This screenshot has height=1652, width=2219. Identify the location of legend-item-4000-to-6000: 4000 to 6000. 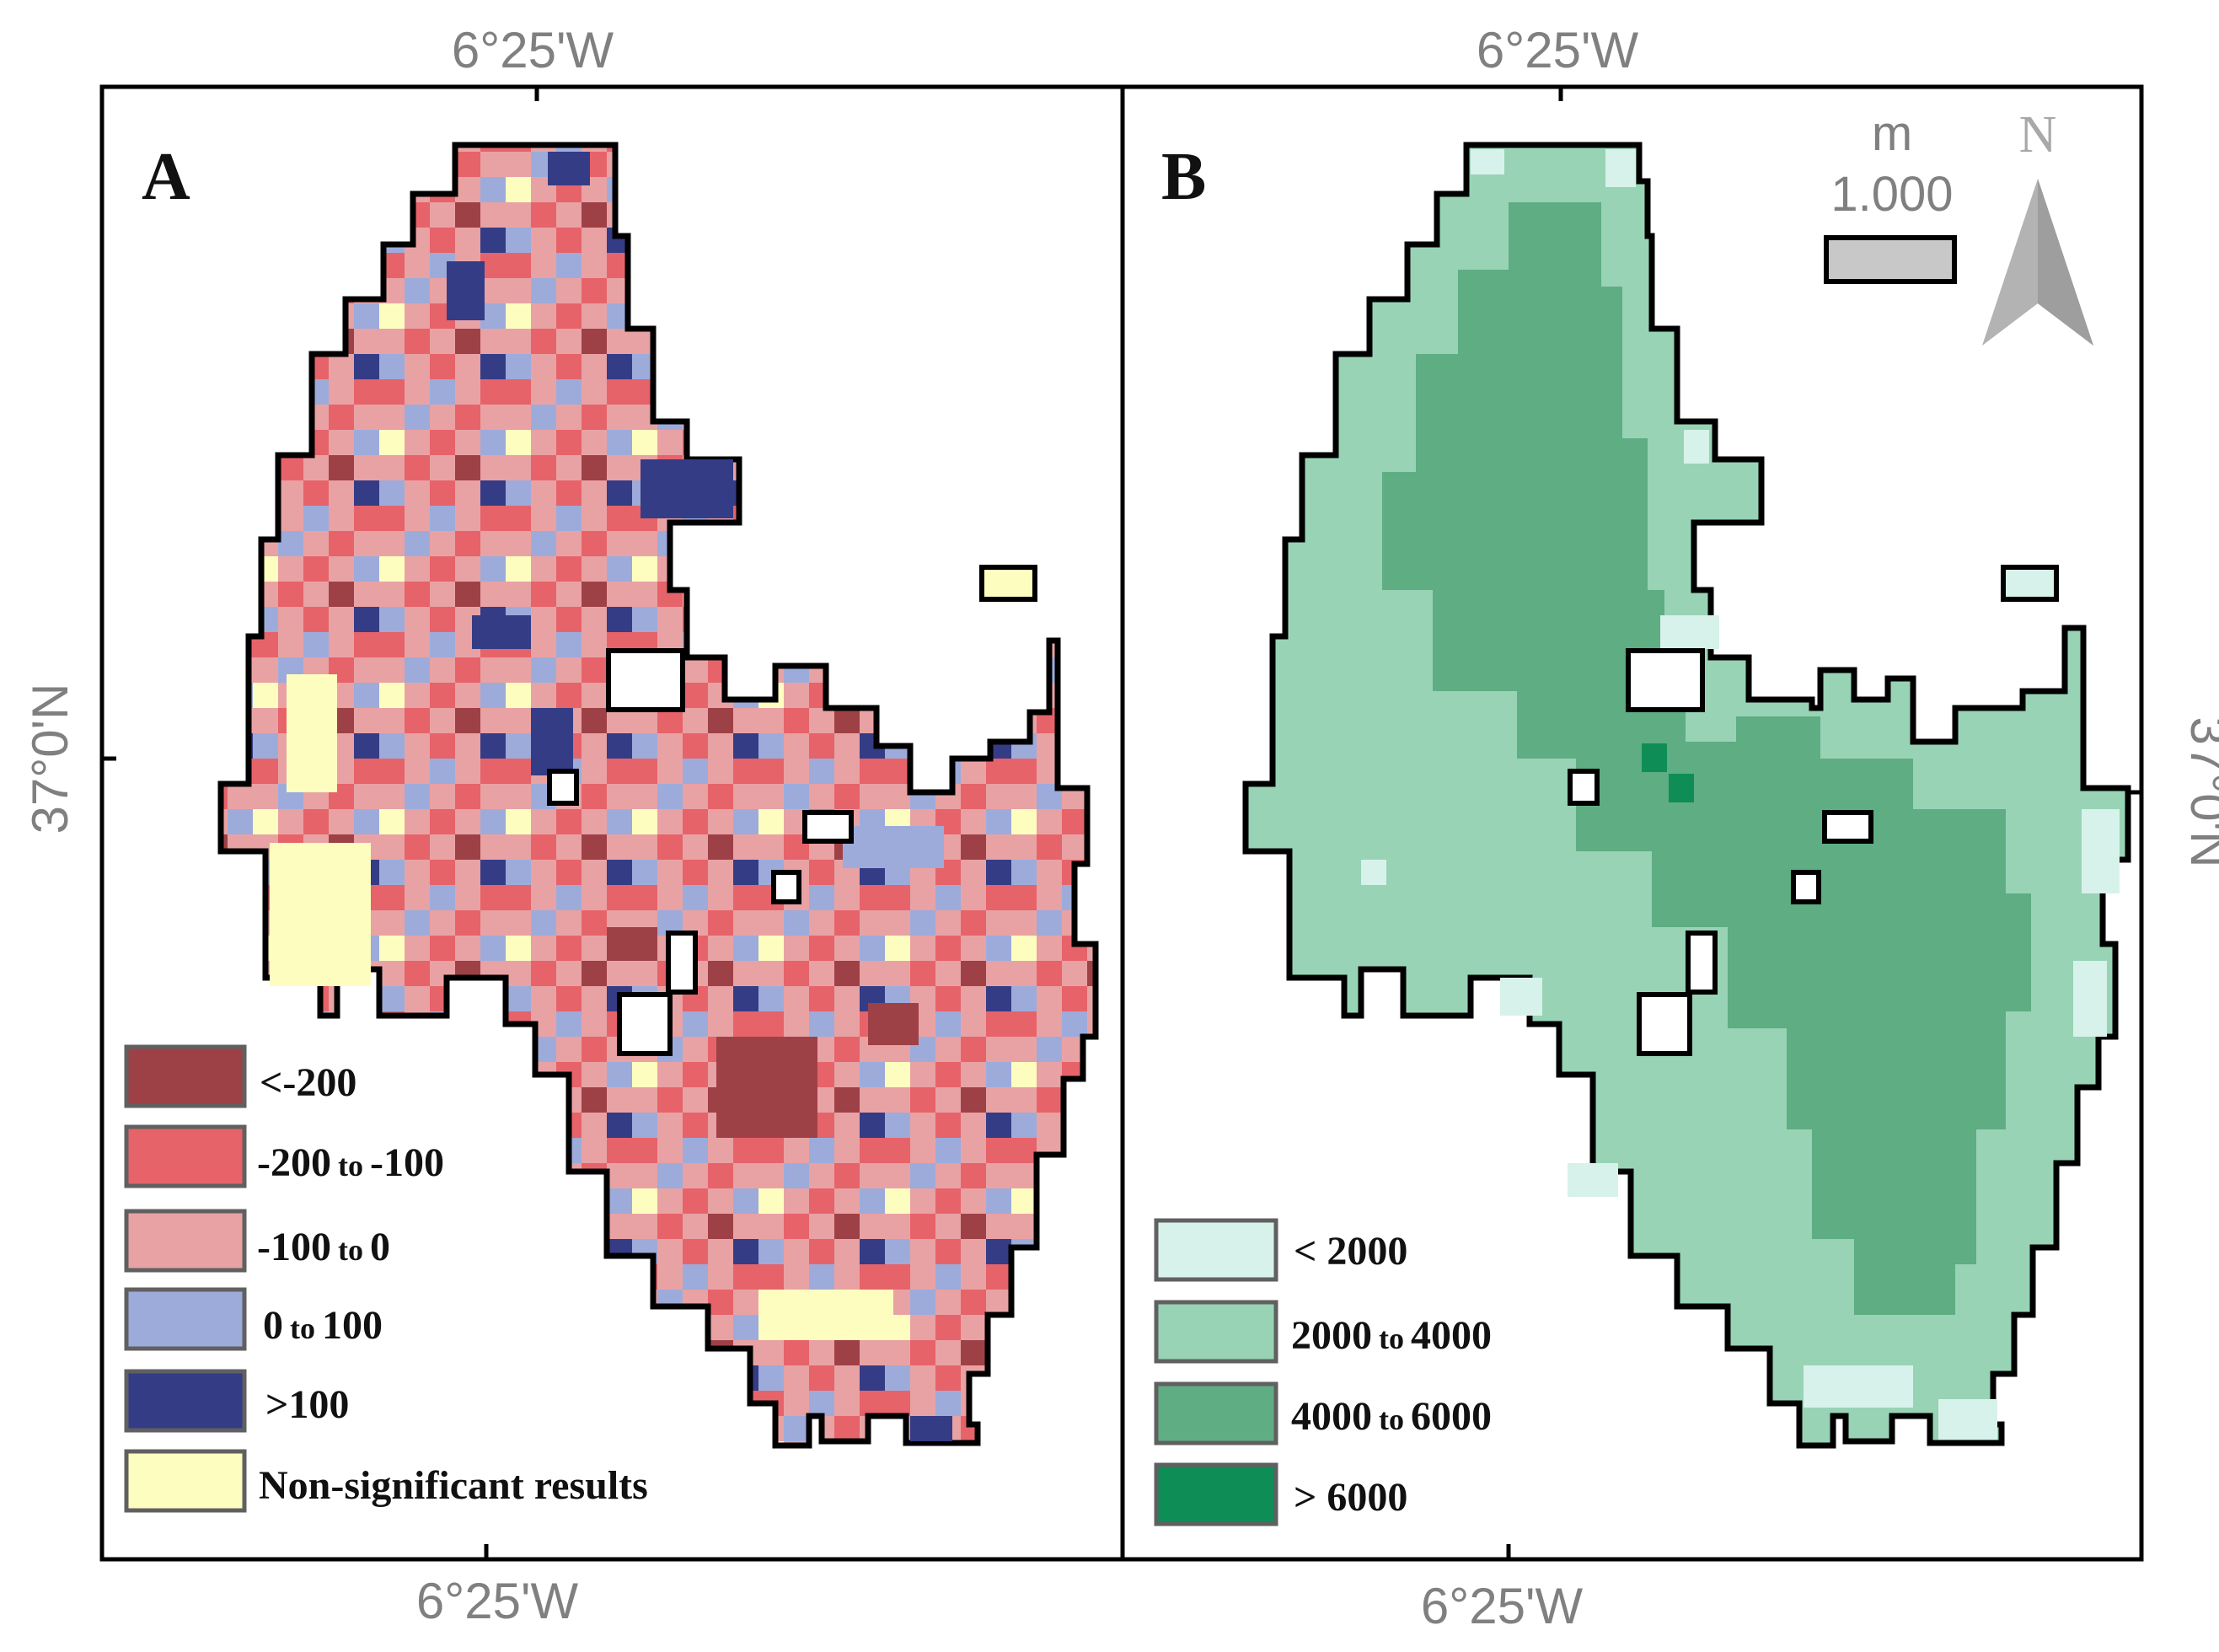
(1323, 1413).